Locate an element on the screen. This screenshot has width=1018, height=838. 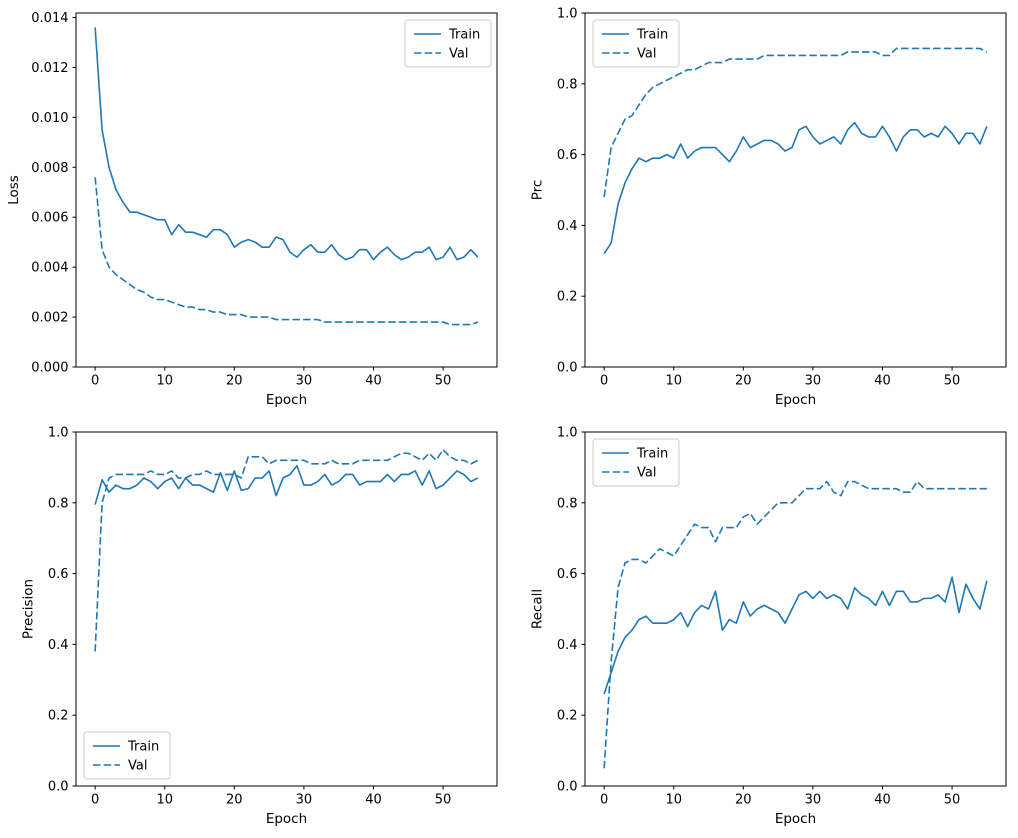
y-tick-label: 0.014 is located at coordinates (49, 18).